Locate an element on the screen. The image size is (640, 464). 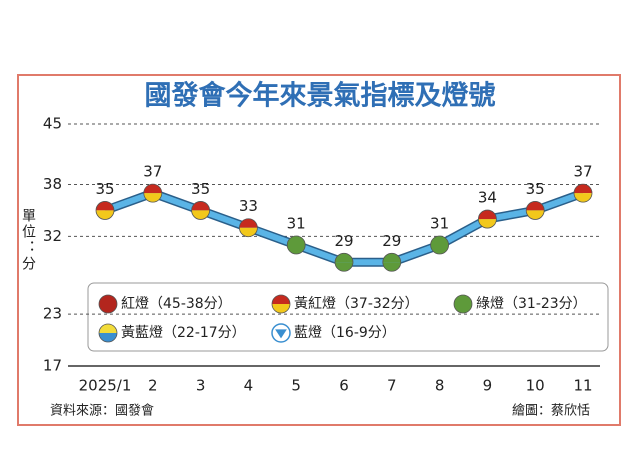
x-tick-label: 5 is located at coordinates (296, 386).